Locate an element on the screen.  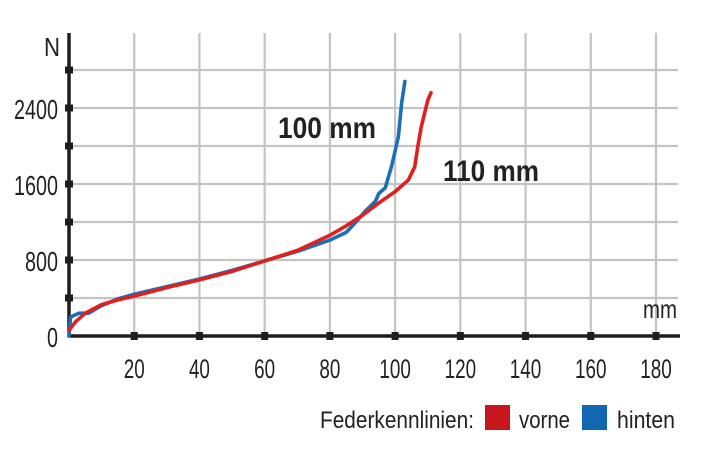
y-tick-label: 1600 is located at coordinates (36, 185).